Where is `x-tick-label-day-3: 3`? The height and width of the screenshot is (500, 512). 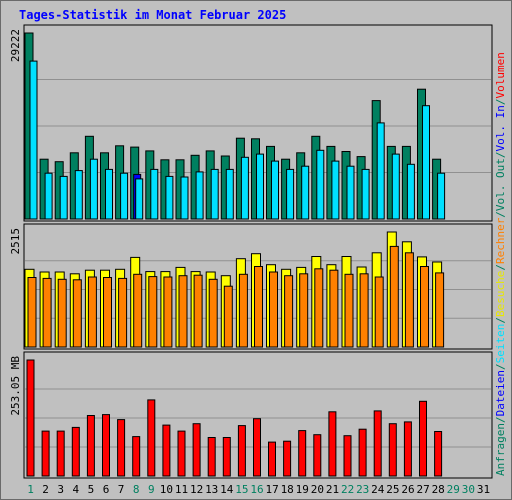
x-tick-label-day-3: 3 is located at coordinates (60, 489).